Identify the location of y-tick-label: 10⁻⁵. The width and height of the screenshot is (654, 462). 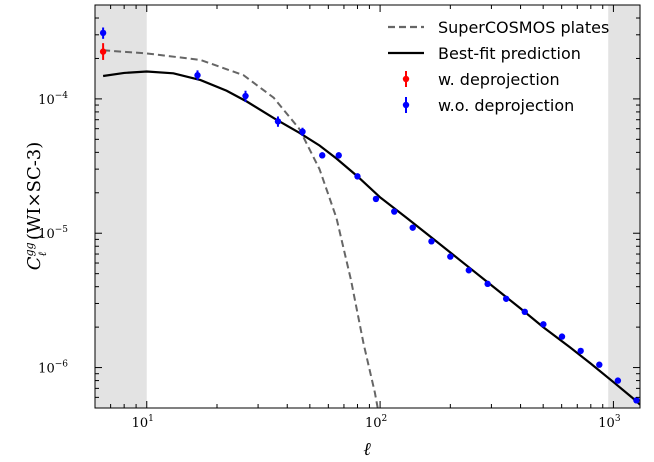
(53, 233).